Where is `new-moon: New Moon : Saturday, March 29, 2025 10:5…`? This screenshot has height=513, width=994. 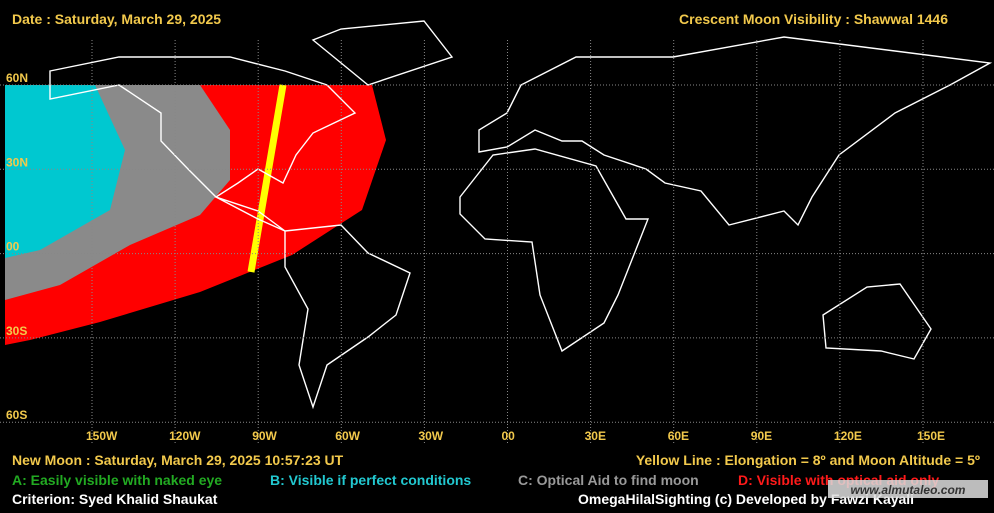 new-moon: New Moon : Saturday, March 29, 2025 10:5… is located at coordinates (178, 460).